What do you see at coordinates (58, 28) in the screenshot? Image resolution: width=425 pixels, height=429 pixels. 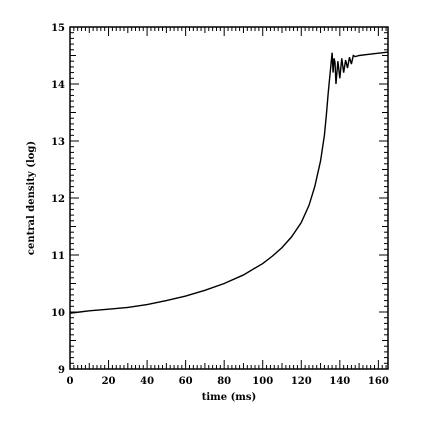 I see `y-tick-label: 15` at bounding box center [58, 28].